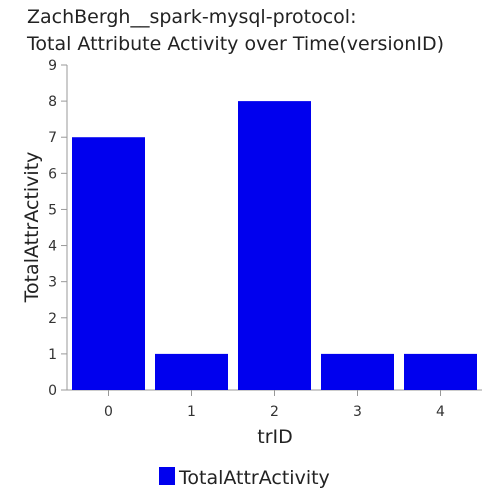 This screenshot has width=500, height=504. I want to click on y-tick-label: 1, so click(52, 355).